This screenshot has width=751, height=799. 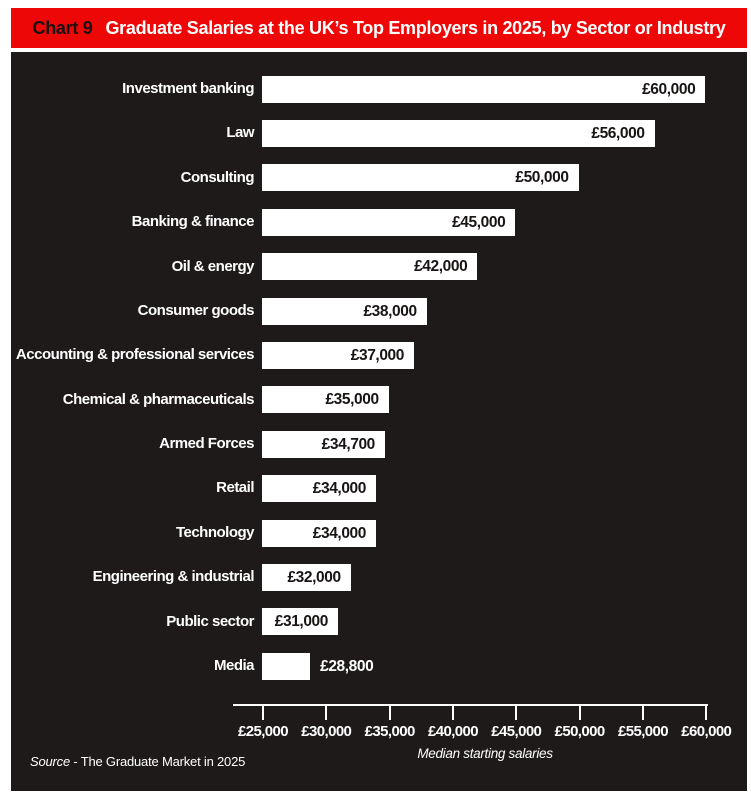 What do you see at coordinates (188, 88) in the screenshot?
I see `category-label: Investment banking` at bounding box center [188, 88].